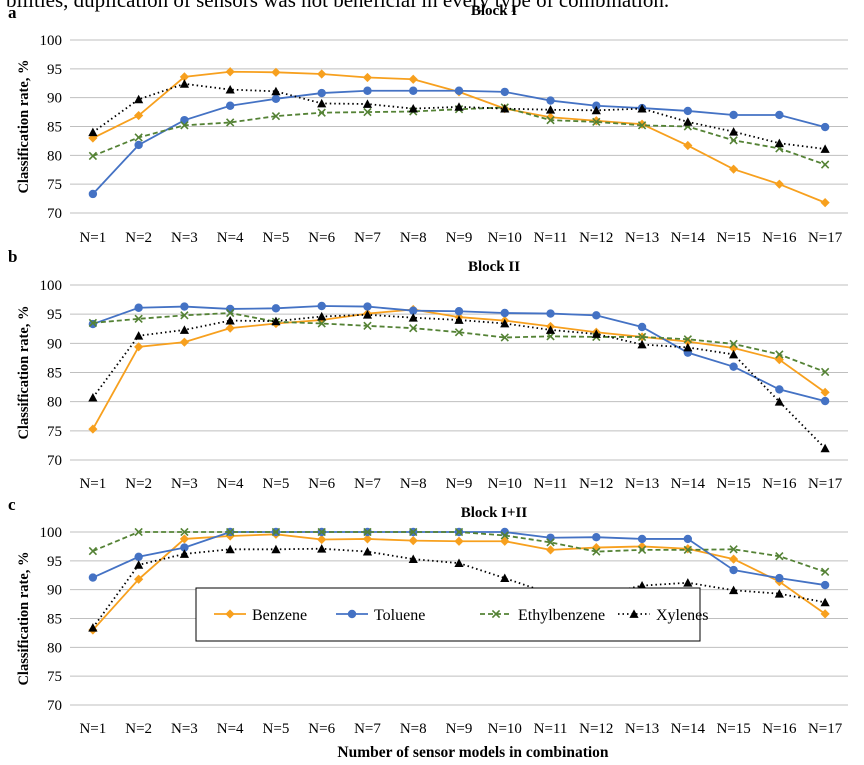 The height and width of the screenshot is (765, 864). I want to click on legend-box, so click(448, 614).